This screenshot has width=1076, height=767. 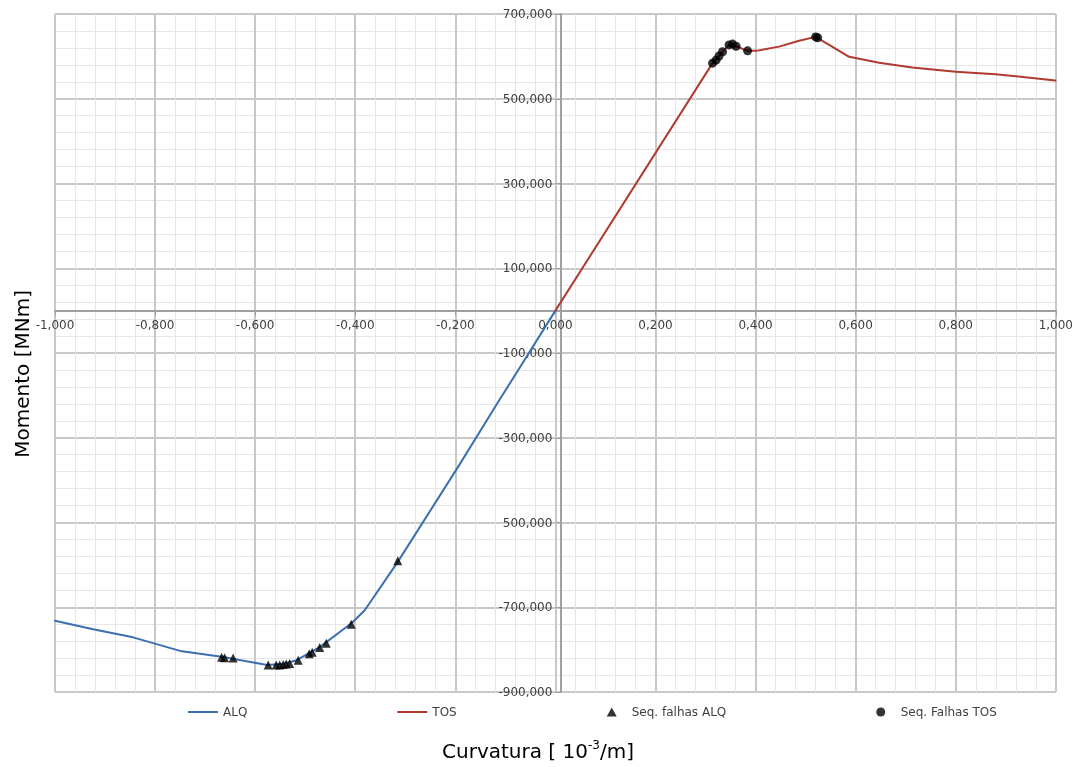 I want to click on legend-label: Seq. falhas ALQ, so click(x=679, y=712).